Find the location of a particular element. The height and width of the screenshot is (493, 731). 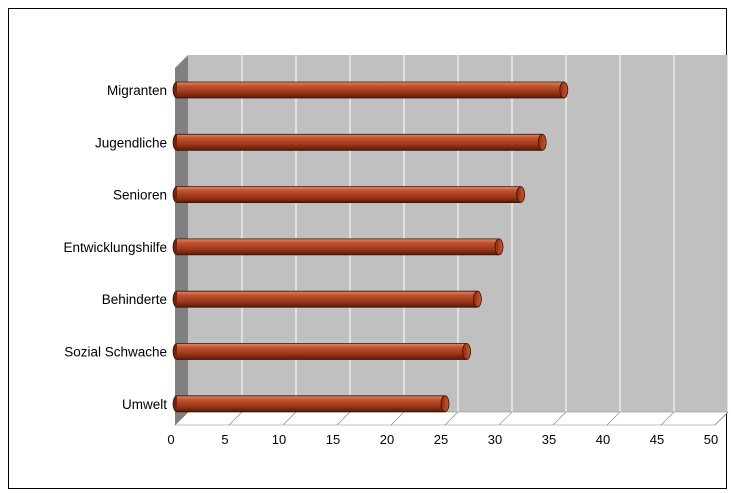

x-tick-label: 10 is located at coordinates (279, 439).